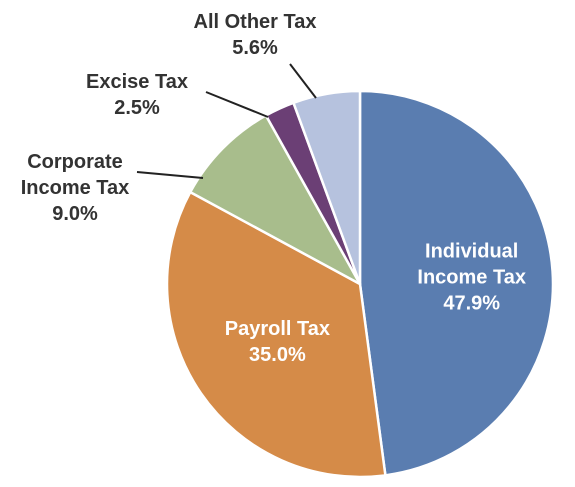  What do you see at coordinates (226, 121) in the screenshot?
I see `leader-lines` at bounding box center [226, 121].